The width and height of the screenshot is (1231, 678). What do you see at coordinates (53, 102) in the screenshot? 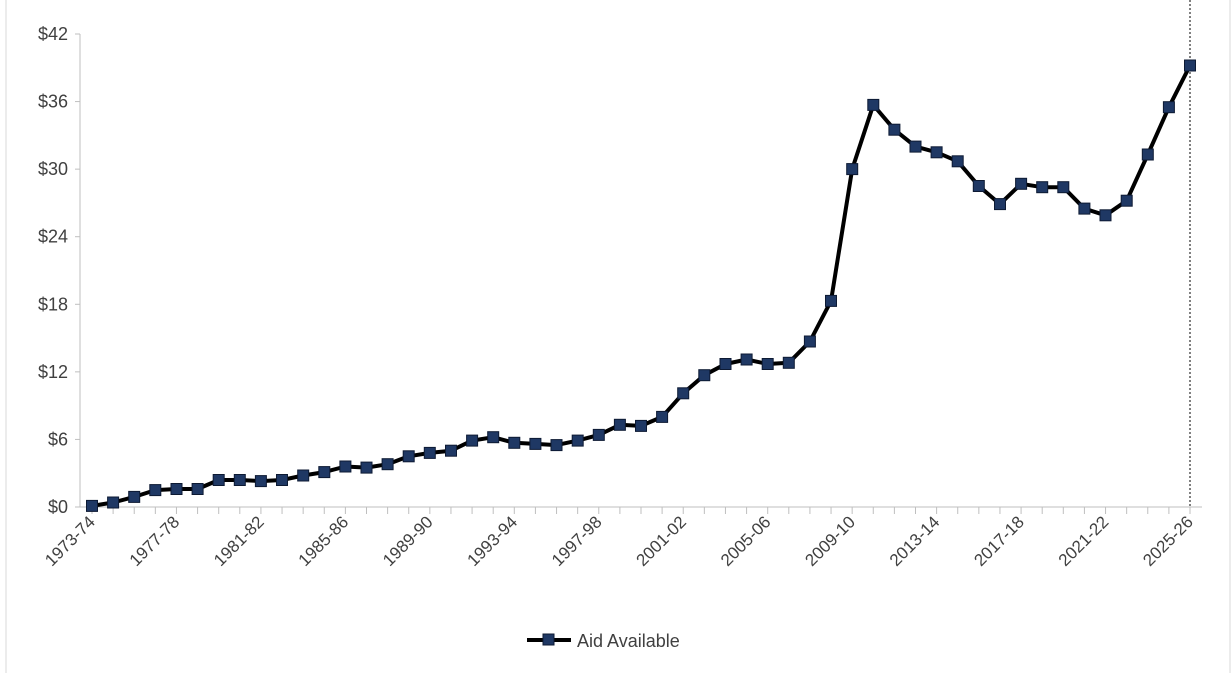
I see `y-tick-label: $36` at bounding box center [53, 102].